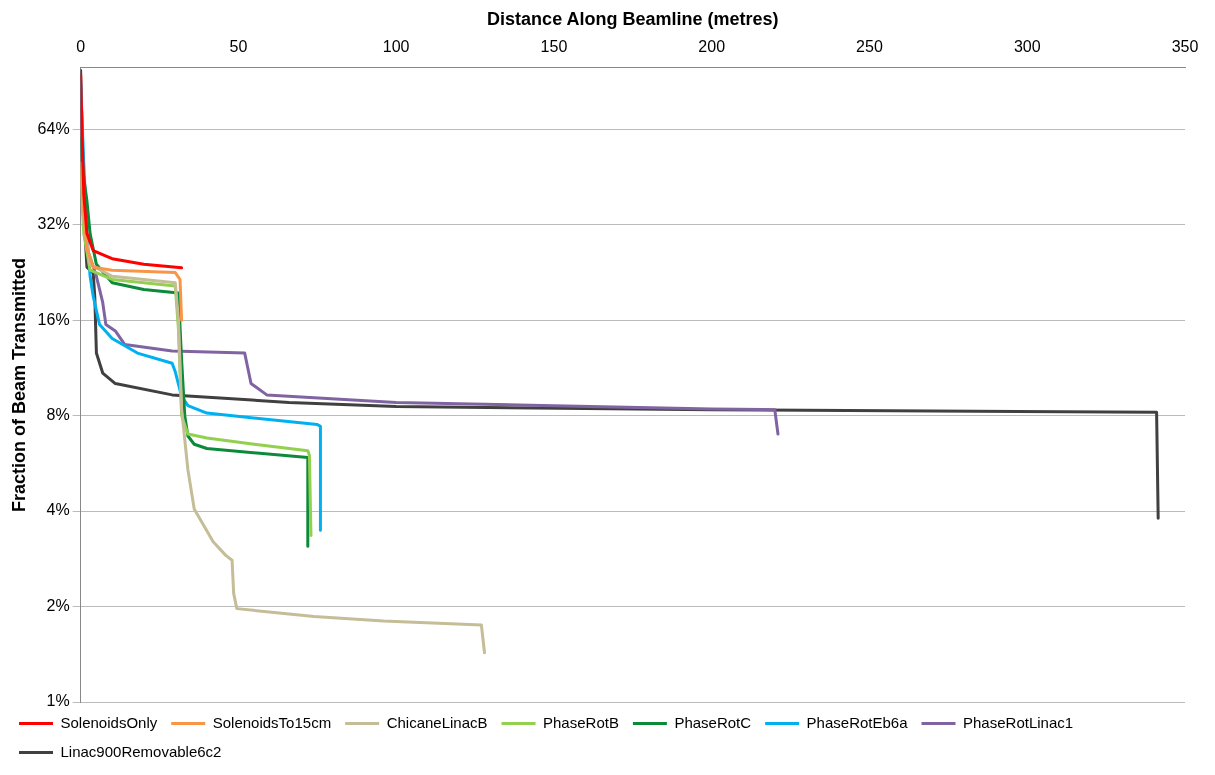  Describe the element at coordinates (58, 415) in the screenshot. I see `y-tick-label: 8%` at that location.